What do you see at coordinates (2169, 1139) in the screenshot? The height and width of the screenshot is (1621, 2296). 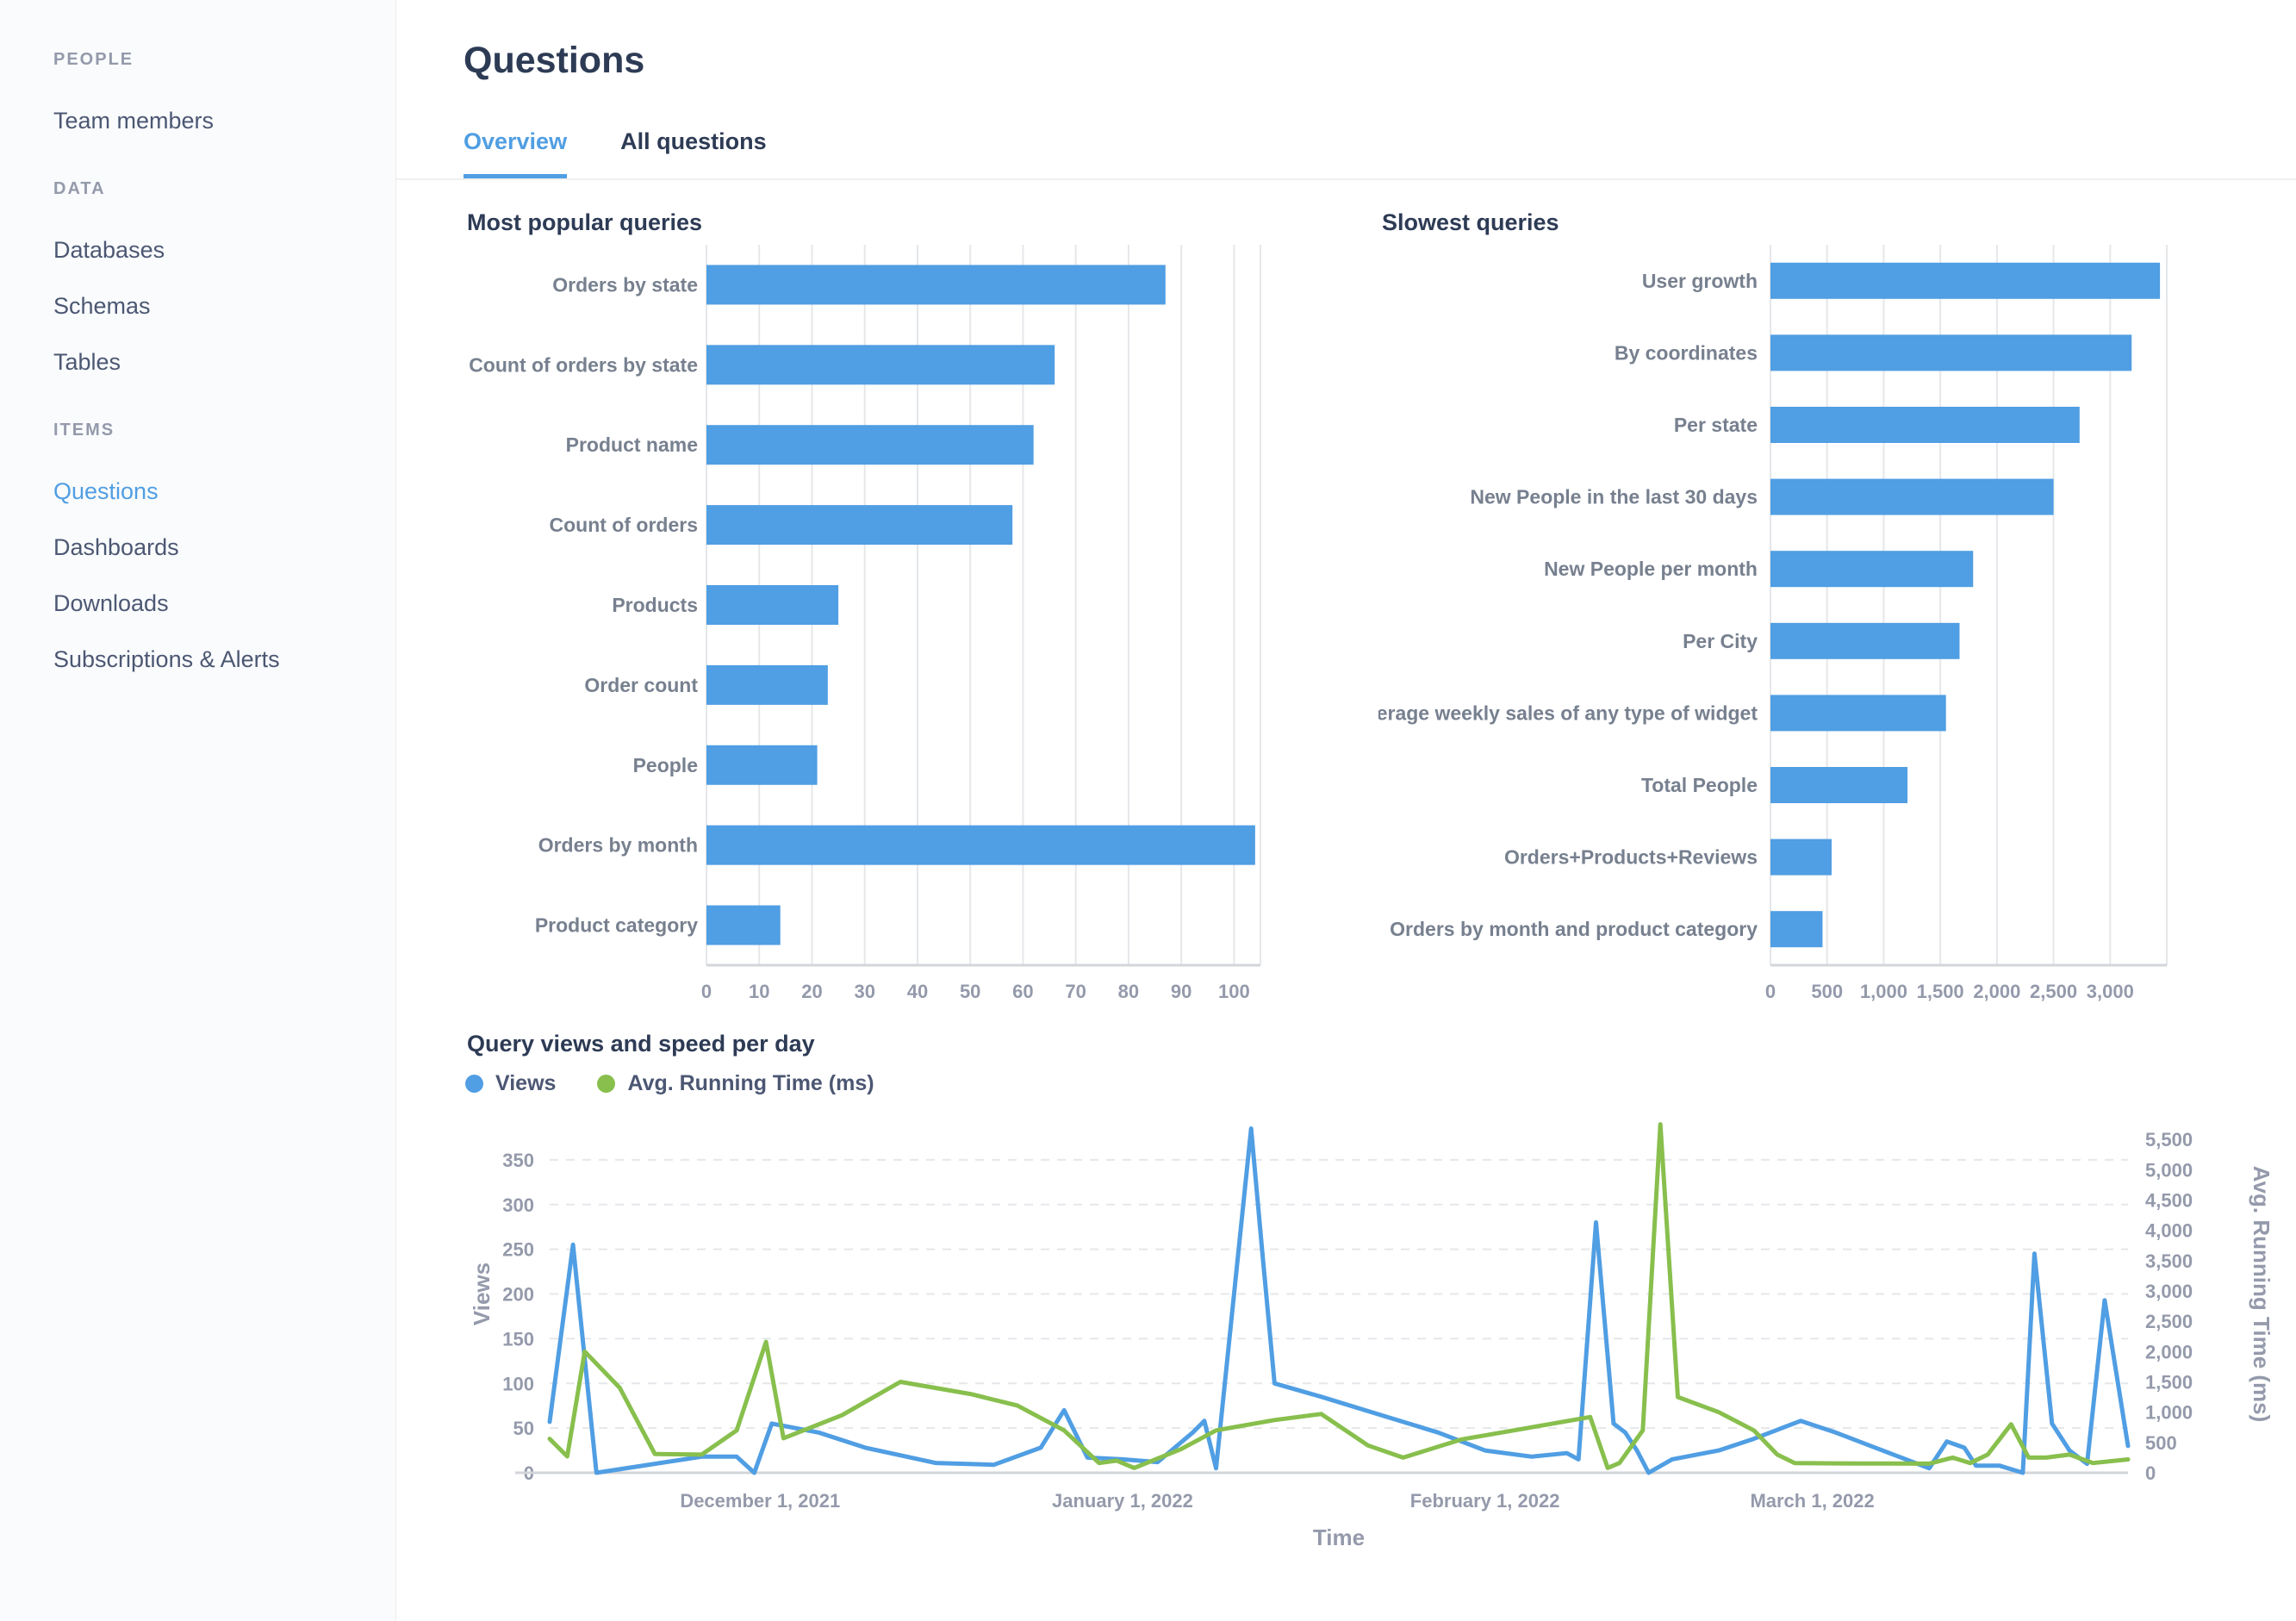 I see `right-axis-tick: 5,500` at bounding box center [2169, 1139].